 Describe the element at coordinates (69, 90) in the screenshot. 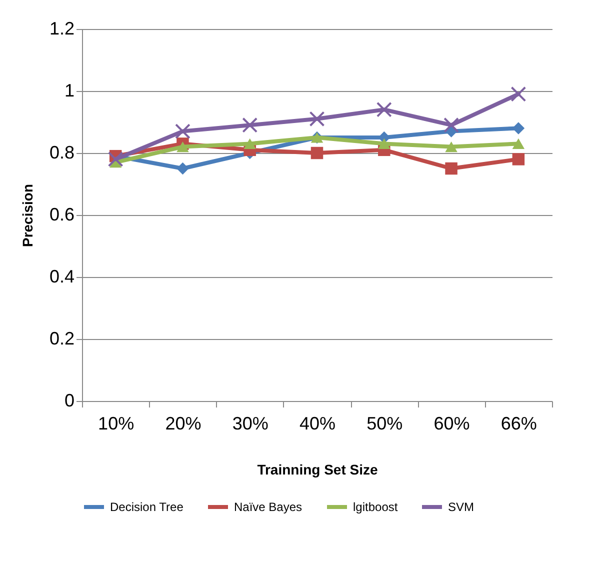

I see `y-tick-label: 1` at that location.